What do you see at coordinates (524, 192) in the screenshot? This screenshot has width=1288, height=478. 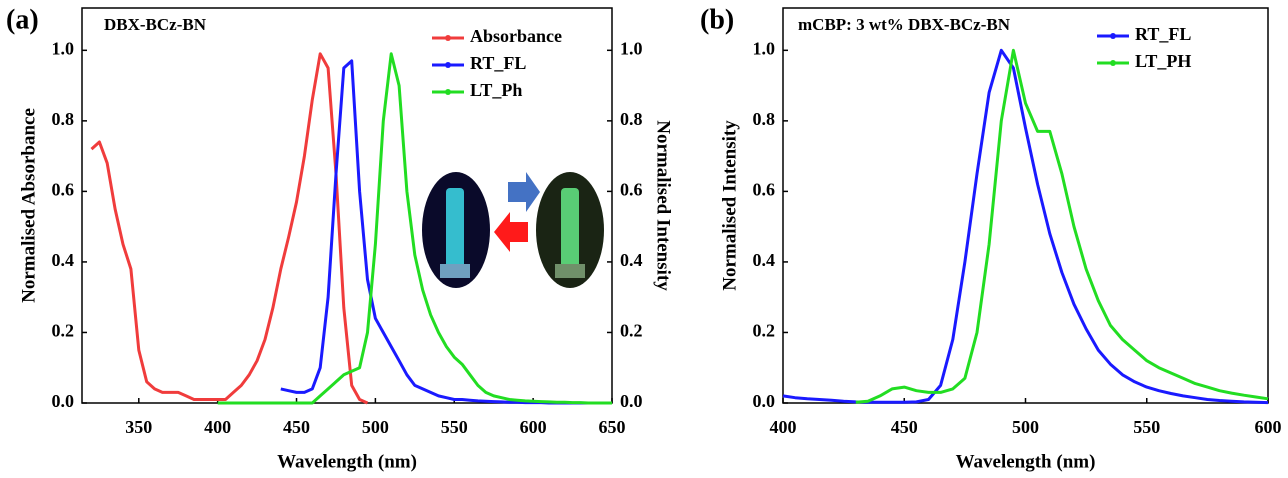 I see `arrow-right` at bounding box center [524, 192].